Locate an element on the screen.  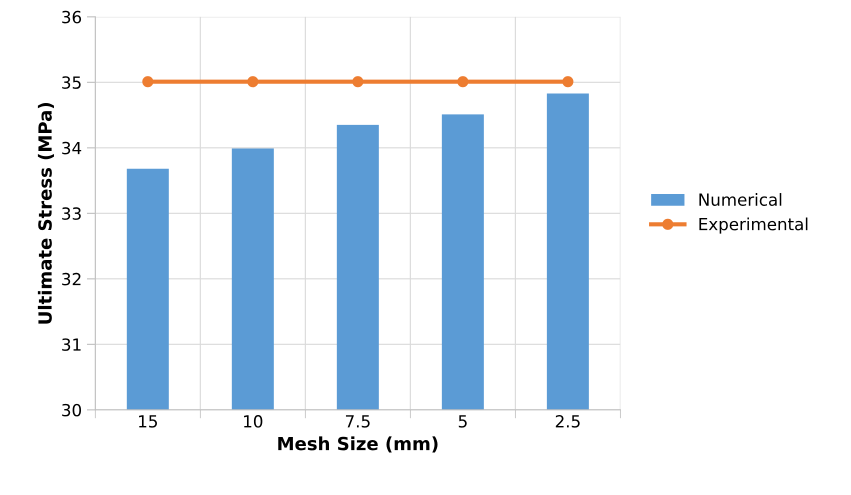
y-tick-label: 35 is located at coordinates (71, 82).